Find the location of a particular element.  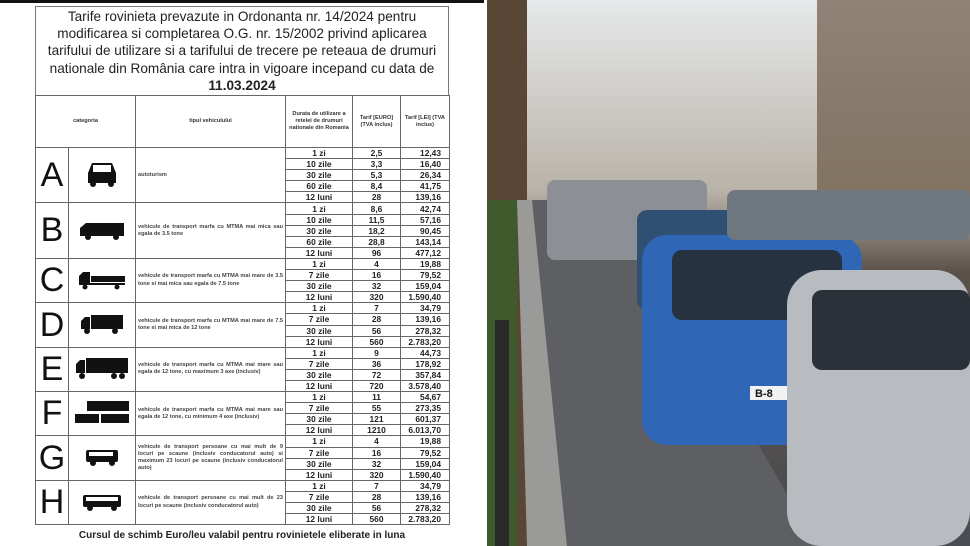

lei-cell: 159,04 is located at coordinates (425, 463).